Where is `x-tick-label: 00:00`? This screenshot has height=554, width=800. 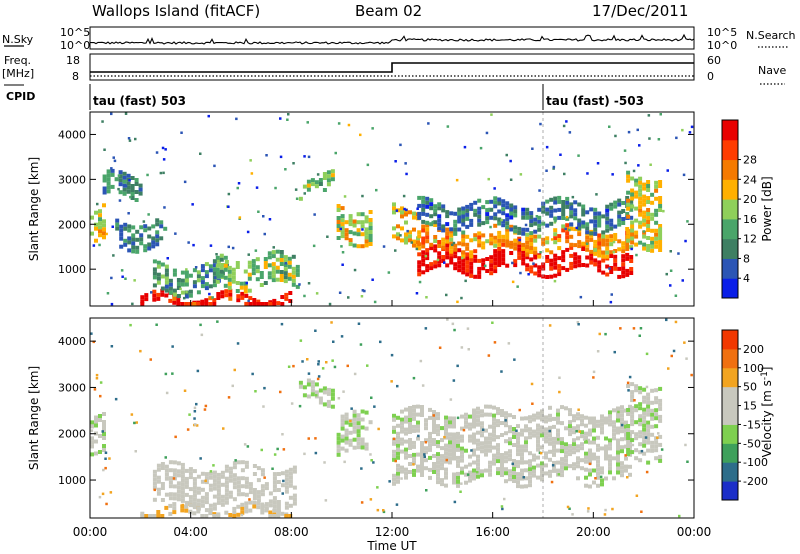
x-tick-label: 00:00 is located at coordinates (90, 532).